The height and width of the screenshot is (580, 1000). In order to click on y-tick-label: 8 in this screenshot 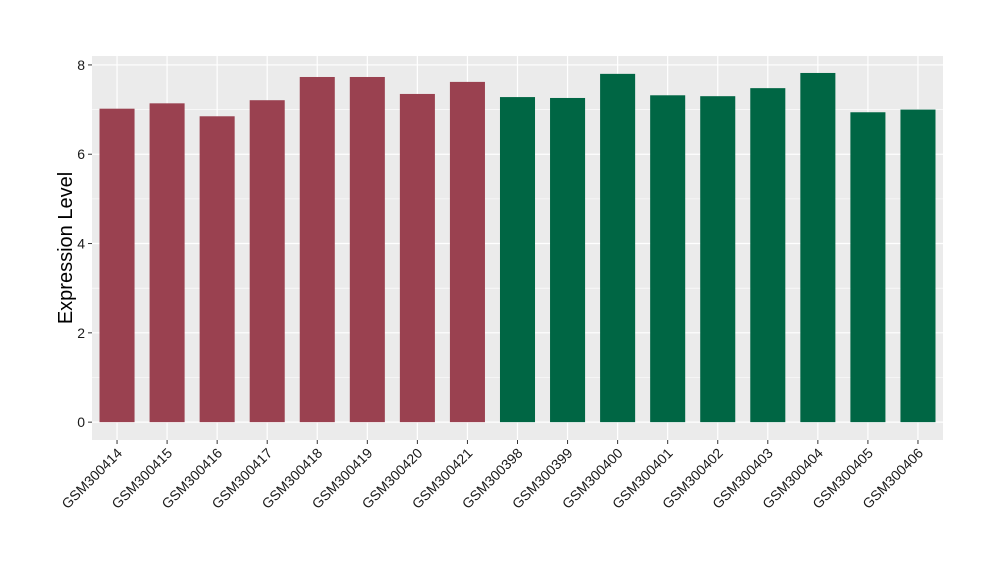, I will do `click(81, 65)`.